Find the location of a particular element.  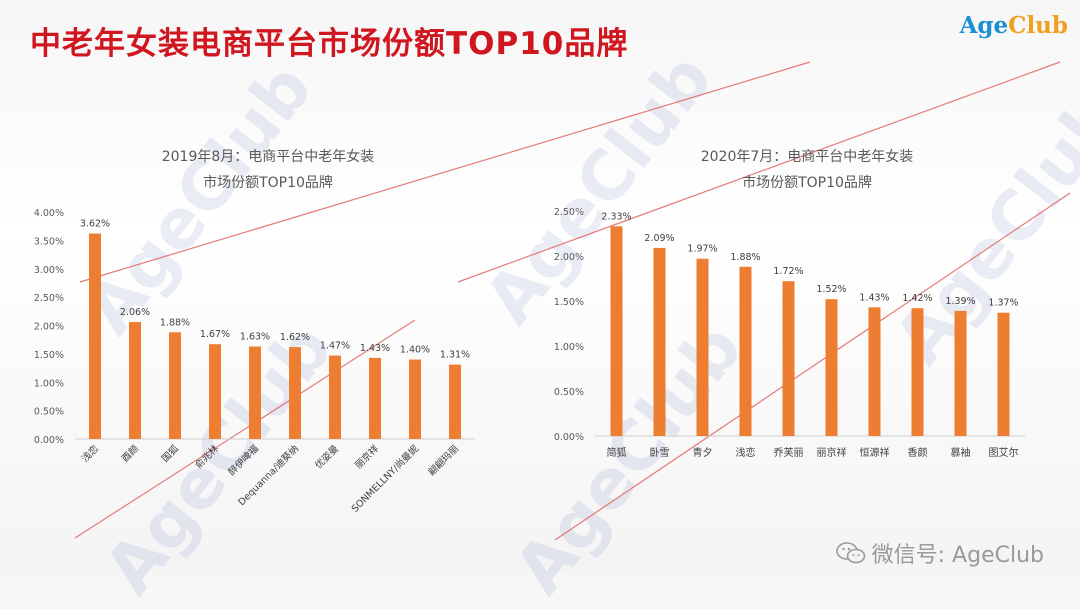

bar-value-label: 2.33% is located at coordinates (616, 216).